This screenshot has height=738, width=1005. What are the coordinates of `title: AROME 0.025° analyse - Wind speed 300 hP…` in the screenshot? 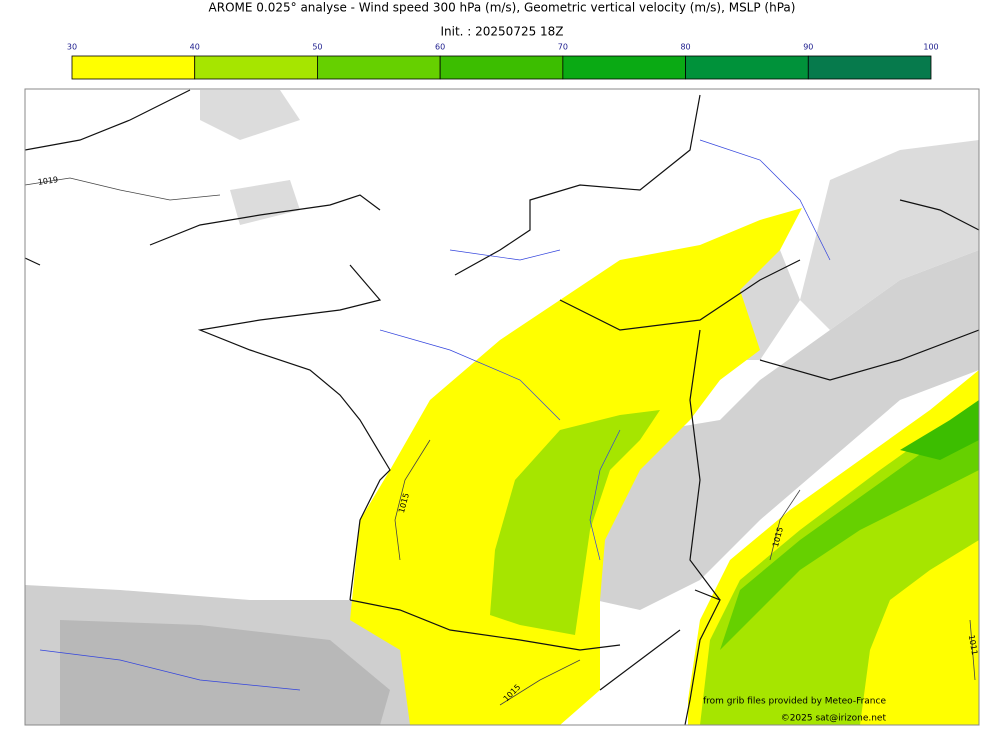 It's located at (502, 8).